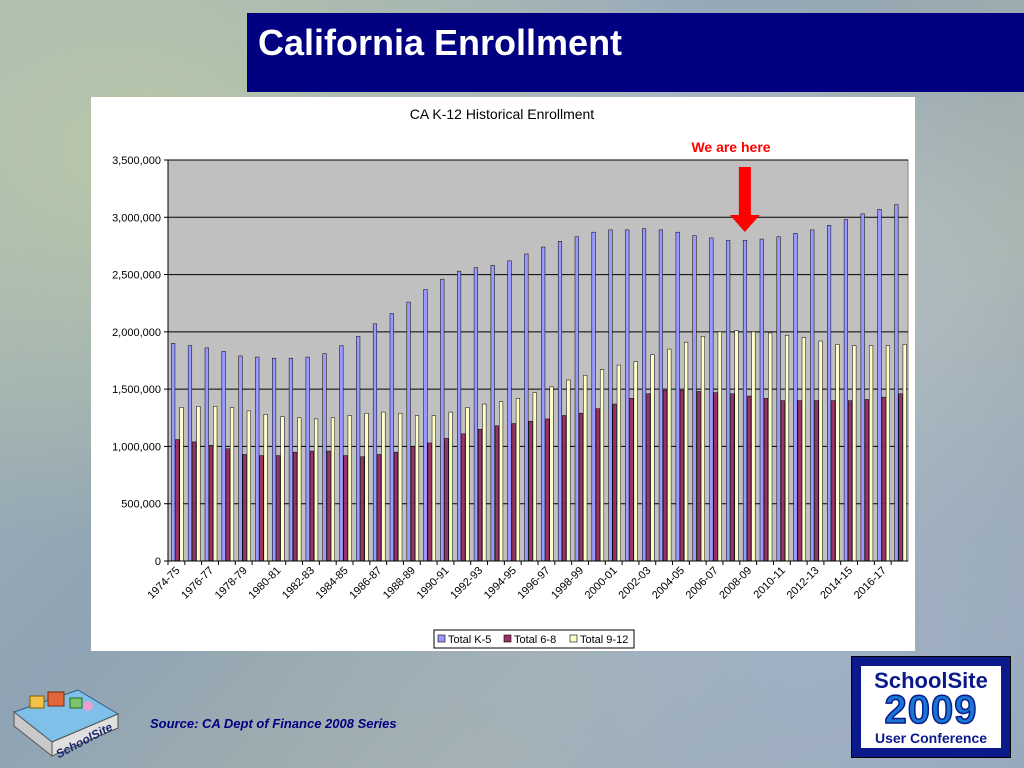 The height and width of the screenshot is (768, 1024). What do you see at coordinates (440, 42) in the screenshot?
I see `slide-title: California Enrollment` at bounding box center [440, 42].